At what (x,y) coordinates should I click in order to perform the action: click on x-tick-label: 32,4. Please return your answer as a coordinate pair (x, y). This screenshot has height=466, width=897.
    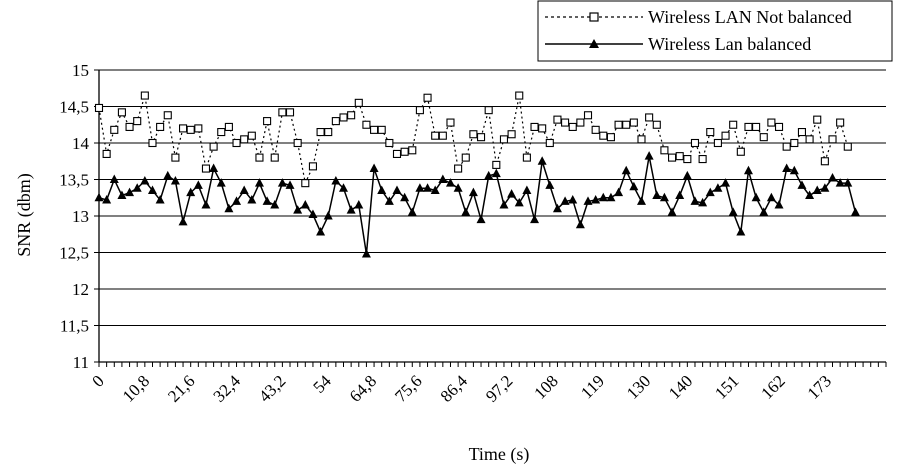
    Looking at the image, I should click on (227, 388).